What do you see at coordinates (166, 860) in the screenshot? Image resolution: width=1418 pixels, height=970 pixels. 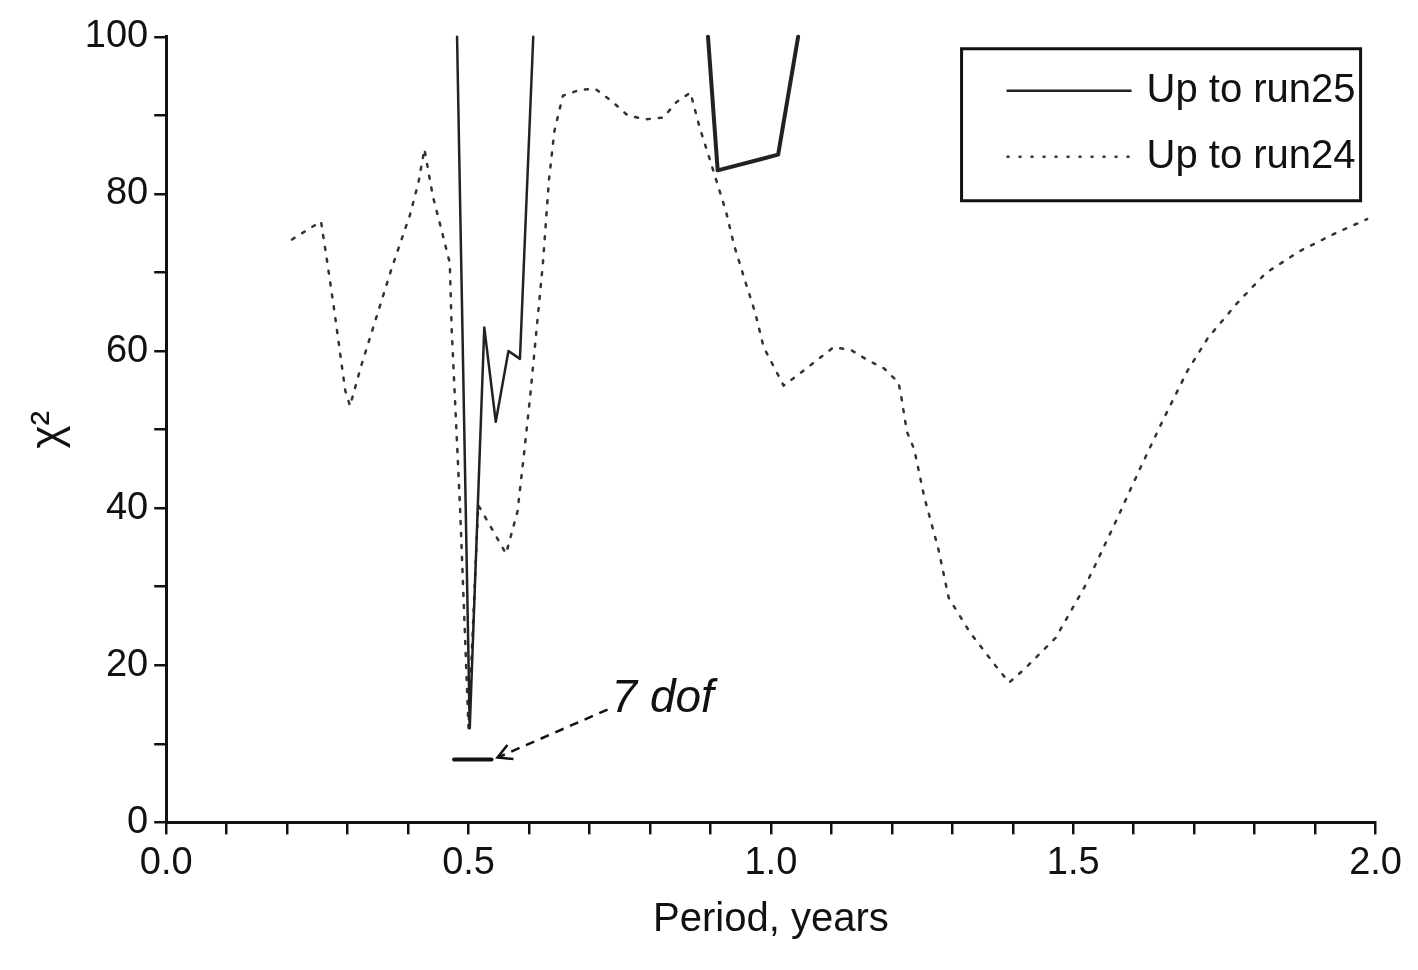 I see `x-tick-label: 0.0` at bounding box center [166, 860].